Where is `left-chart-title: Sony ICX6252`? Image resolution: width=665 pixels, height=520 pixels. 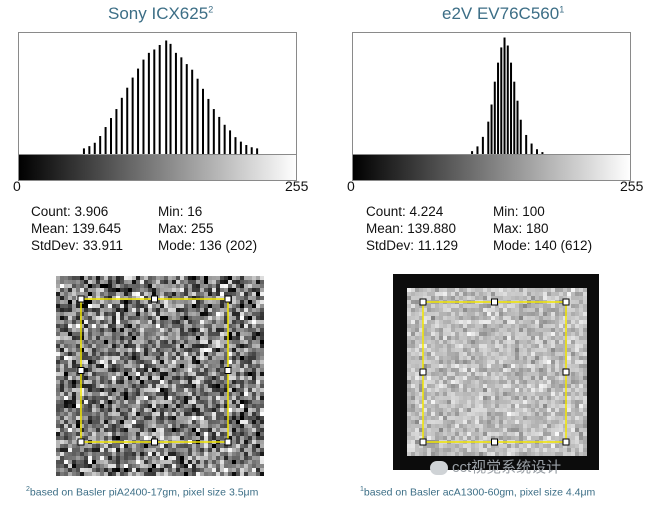
left-chart-title: Sony ICX6252 is located at coordinates (160, 14).